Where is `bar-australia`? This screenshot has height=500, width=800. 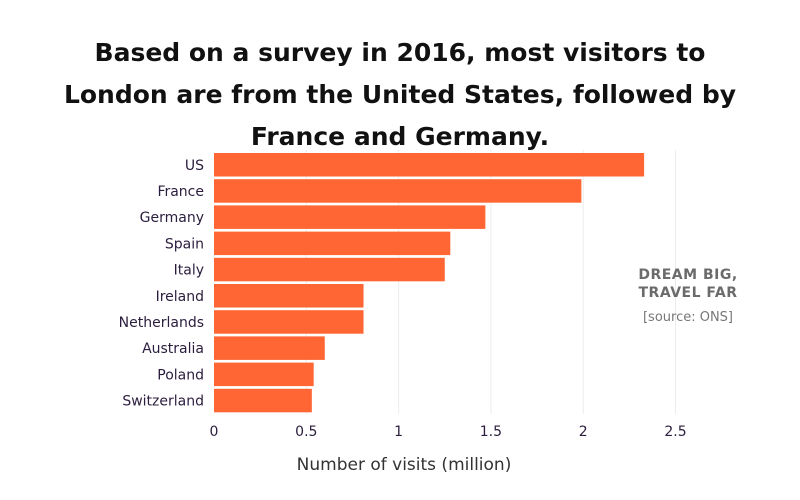
bar-australia is located at coordinates (269, 348).